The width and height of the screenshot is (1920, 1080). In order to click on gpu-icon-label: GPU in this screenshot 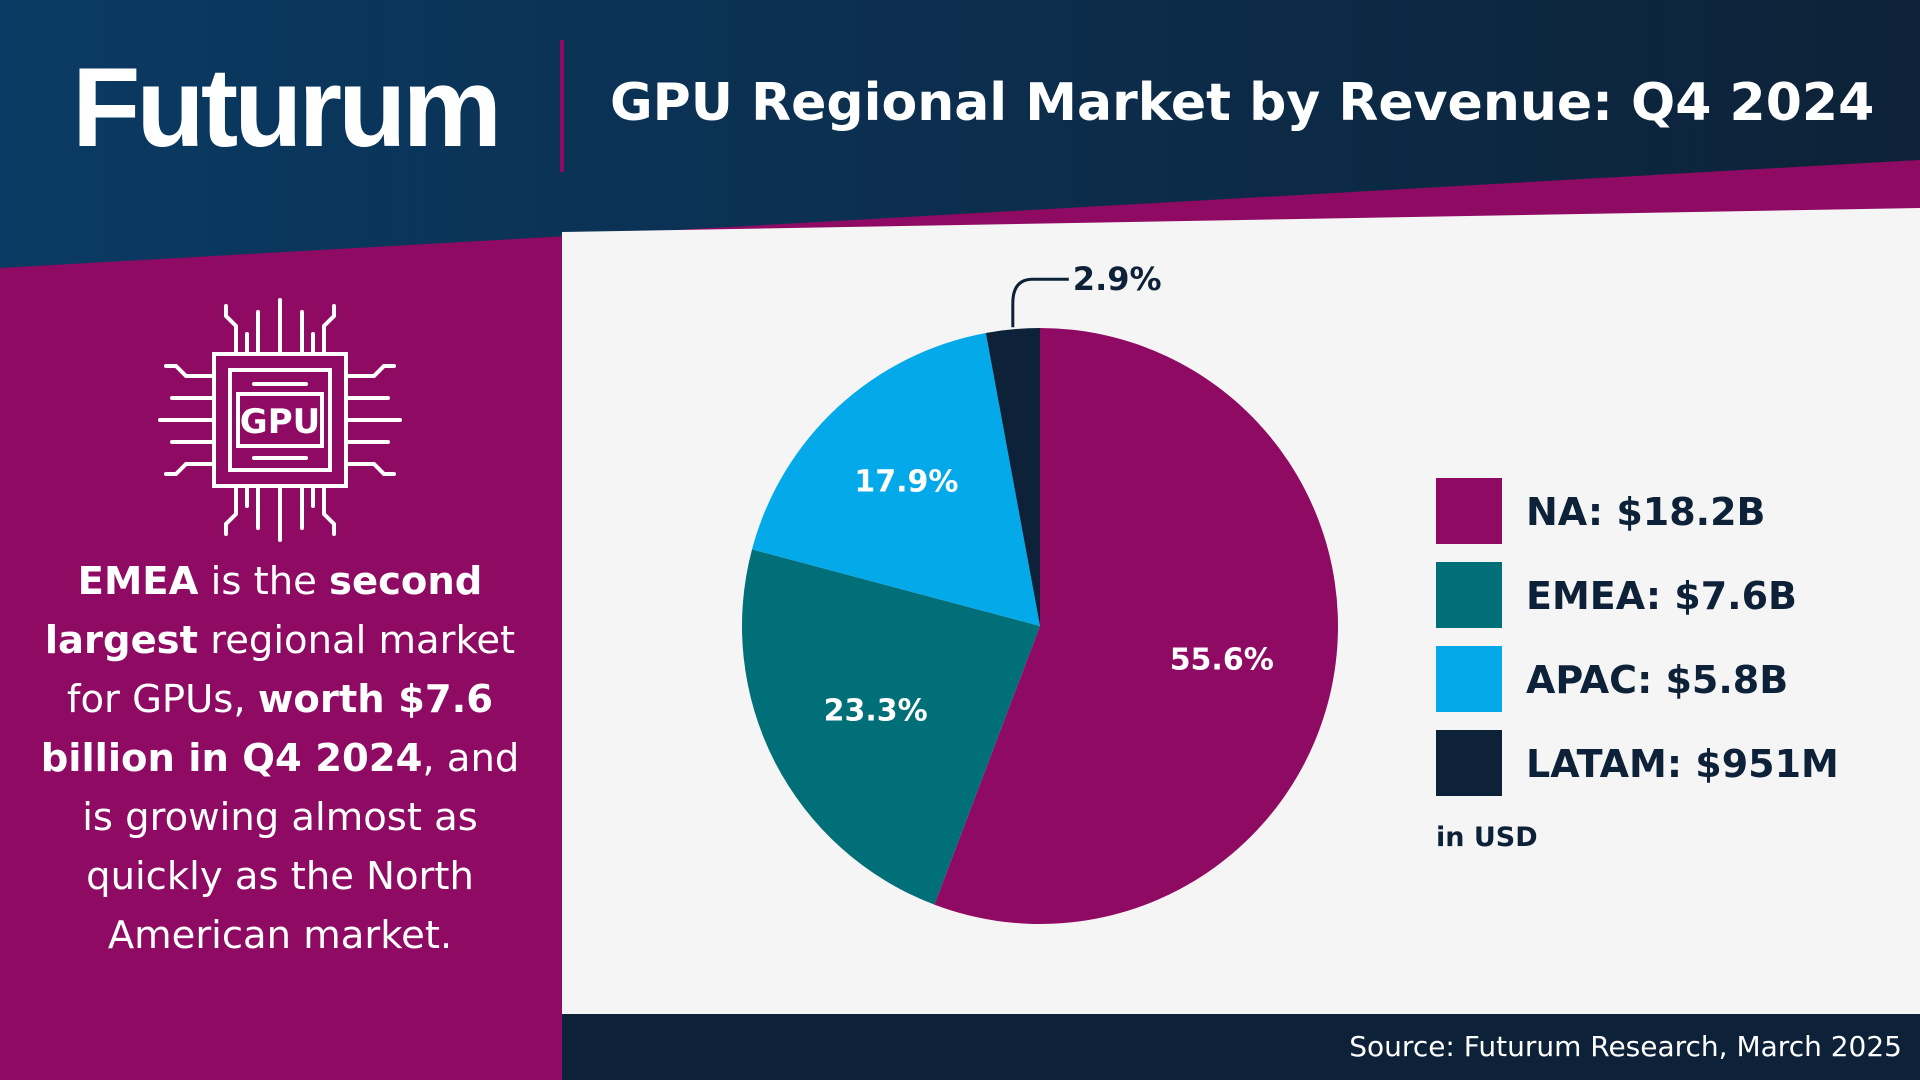, I will do `click(280, 422)`.